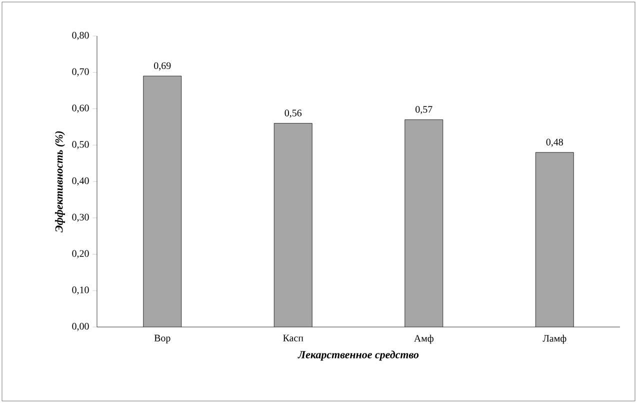 The height and width of the screenshot is (403, 637). Describe the element at coordinates (80, 290) in the screenshot. I see `y-tick-label: 0,10` at that location.